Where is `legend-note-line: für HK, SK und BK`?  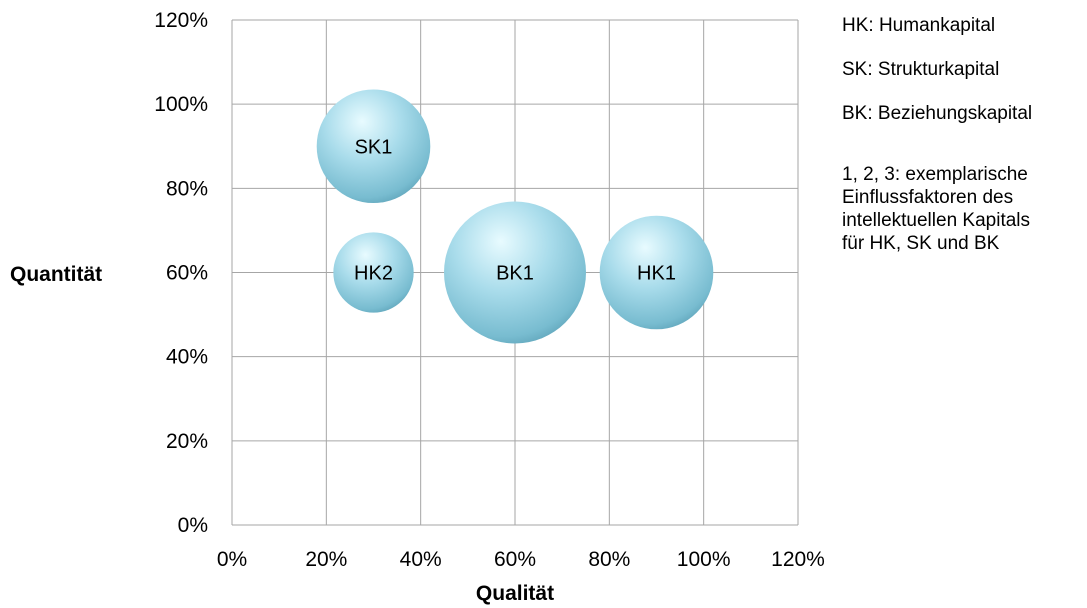
legend-note-line: für HK, SK und BK is located at coordinates (921, 243).